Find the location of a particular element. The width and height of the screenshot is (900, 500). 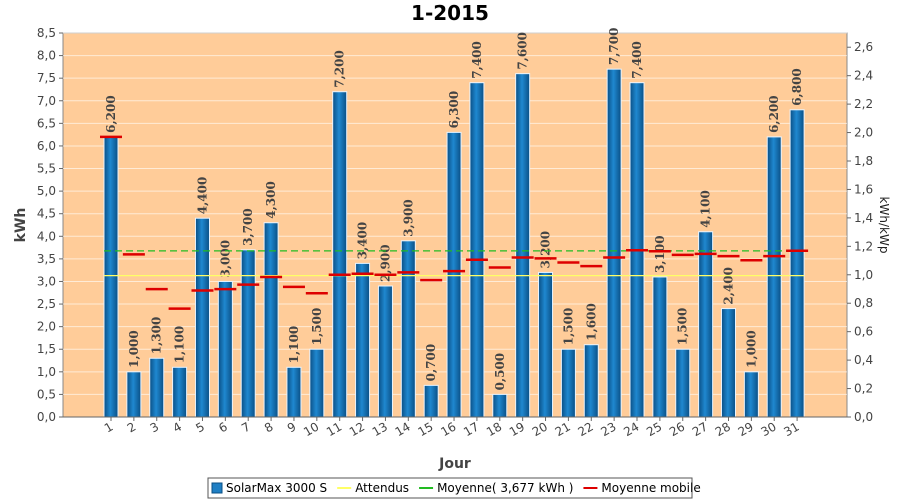

data-label: 7,600 is located at coordinates (523, 51).